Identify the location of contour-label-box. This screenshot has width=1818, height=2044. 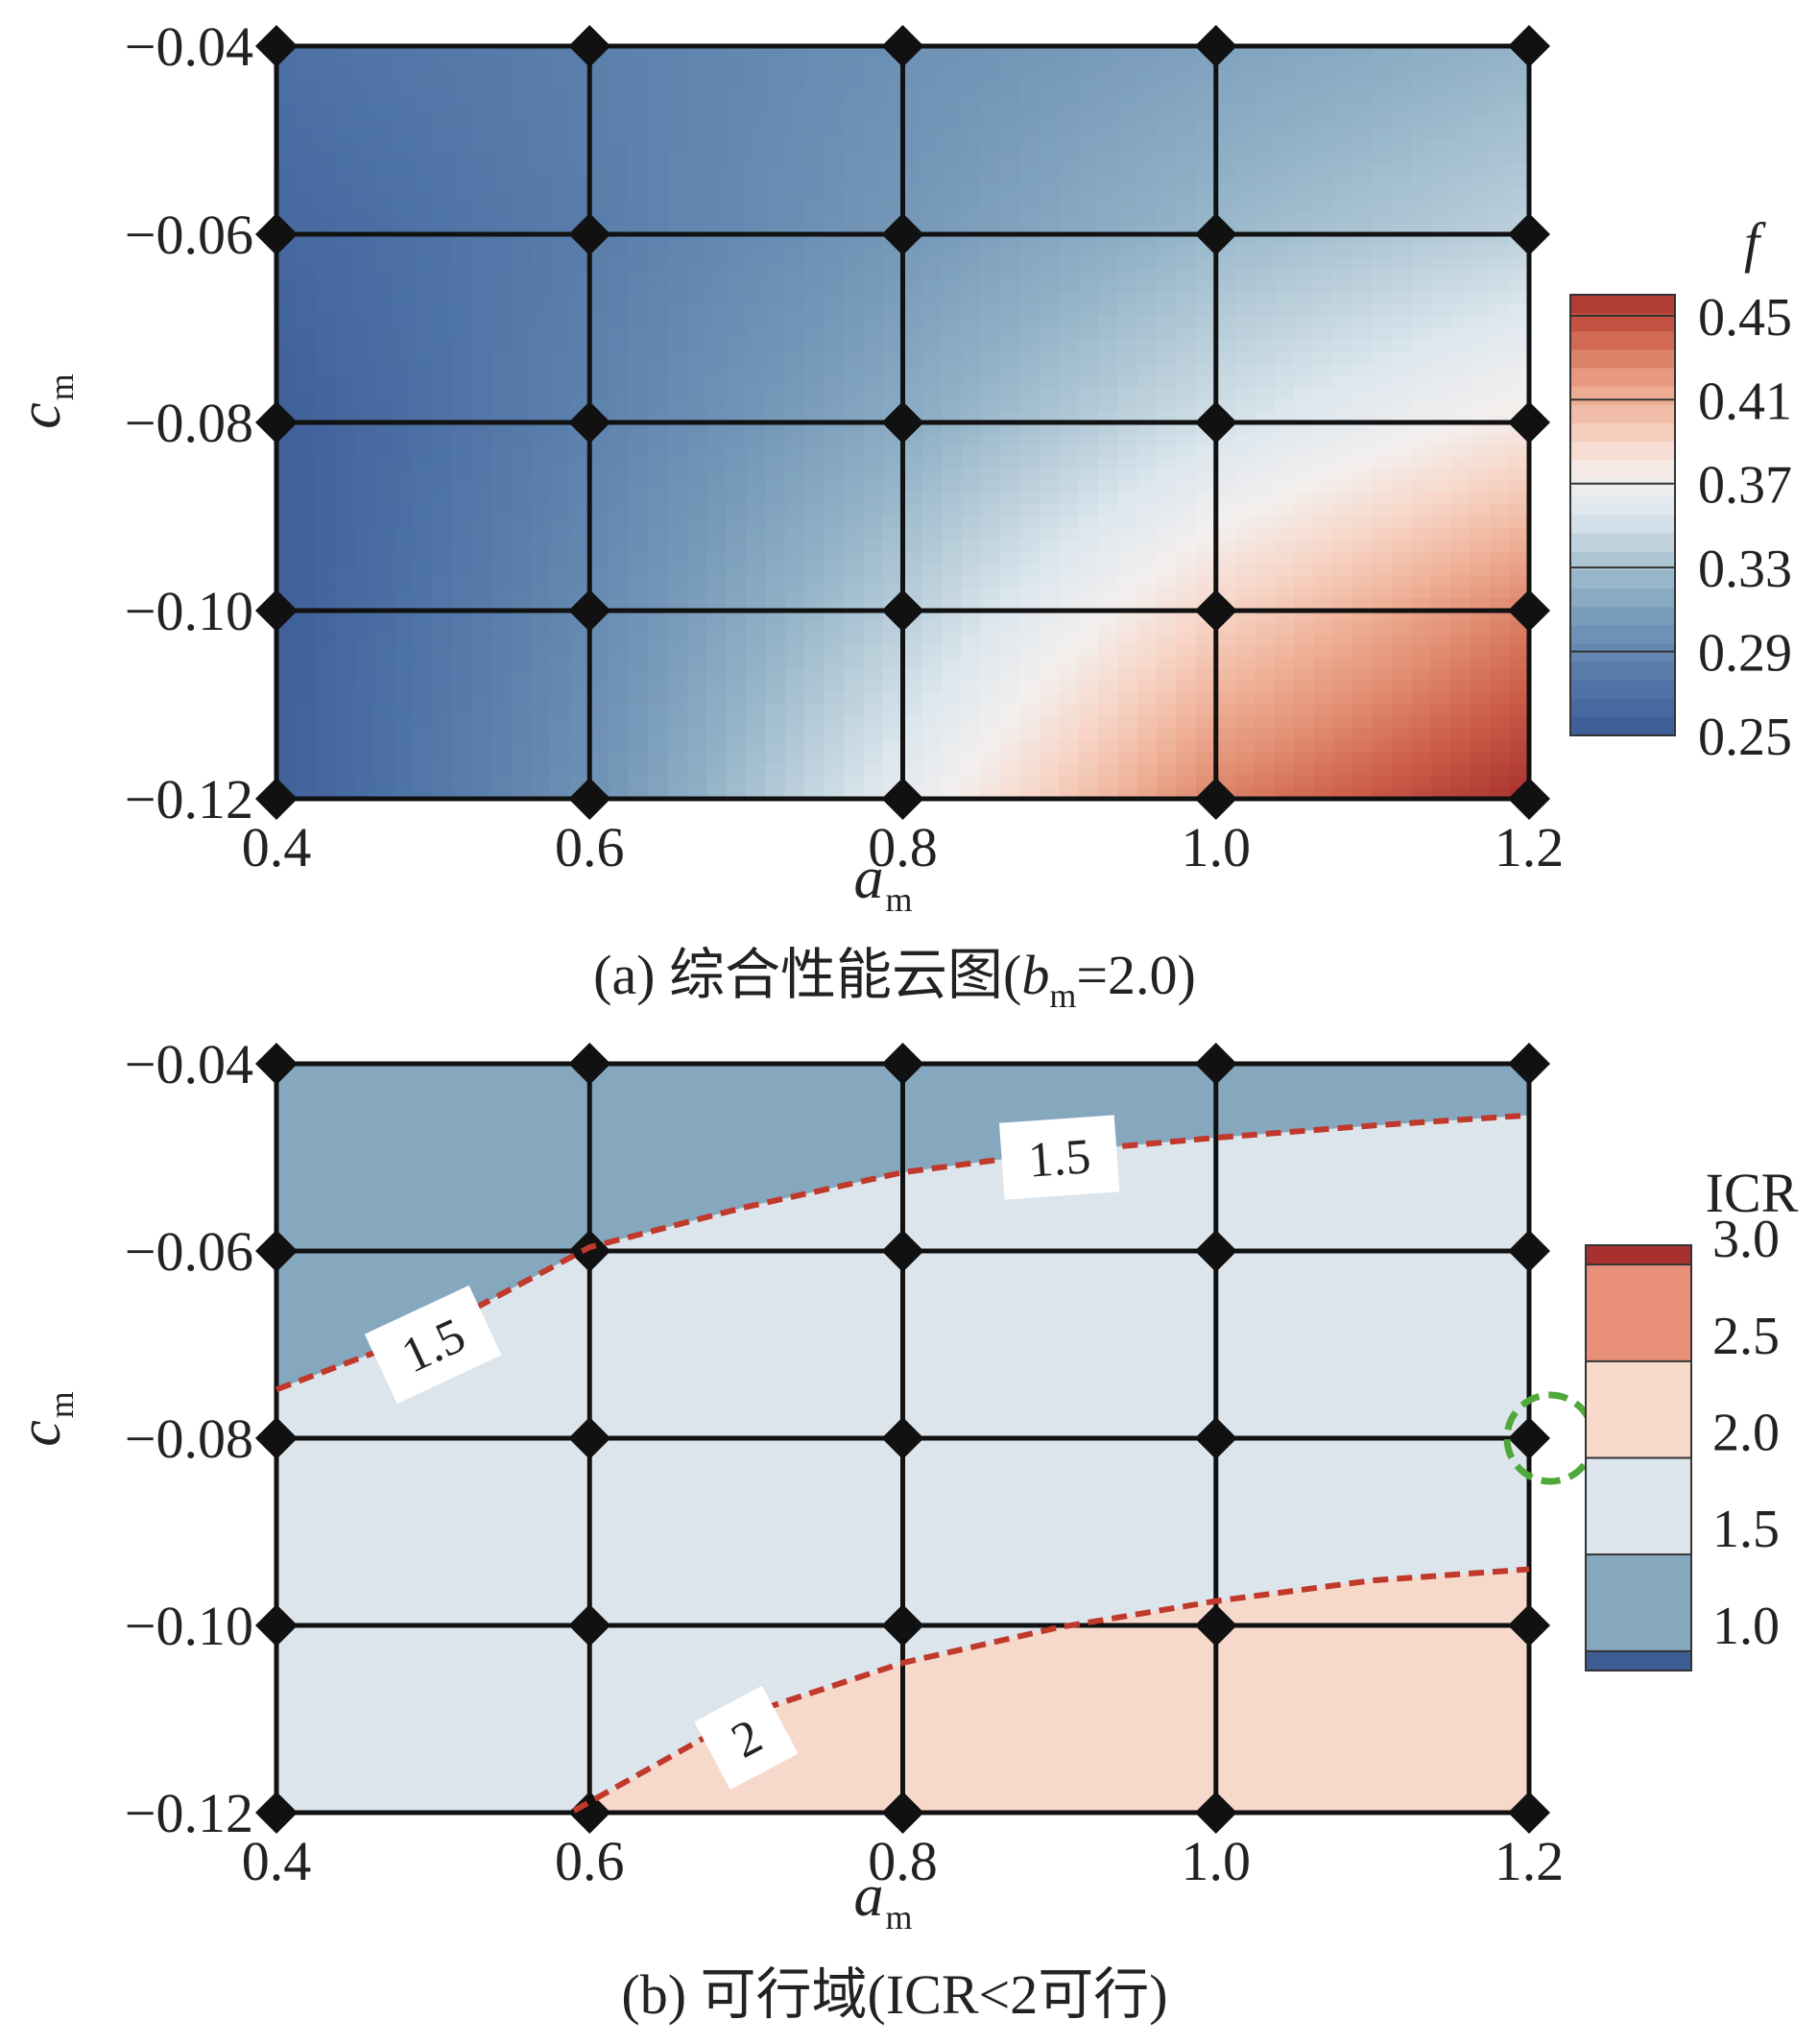
(1059, 1157).